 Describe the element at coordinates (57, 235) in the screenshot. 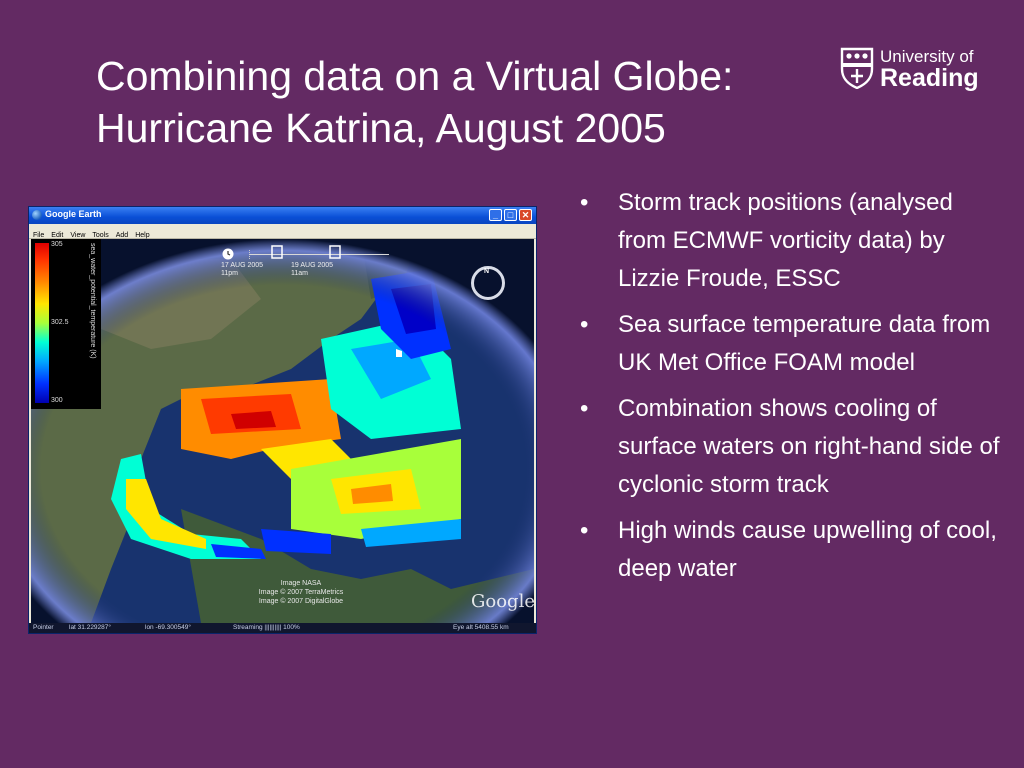

I see `menu-edit: Edit` at that location.